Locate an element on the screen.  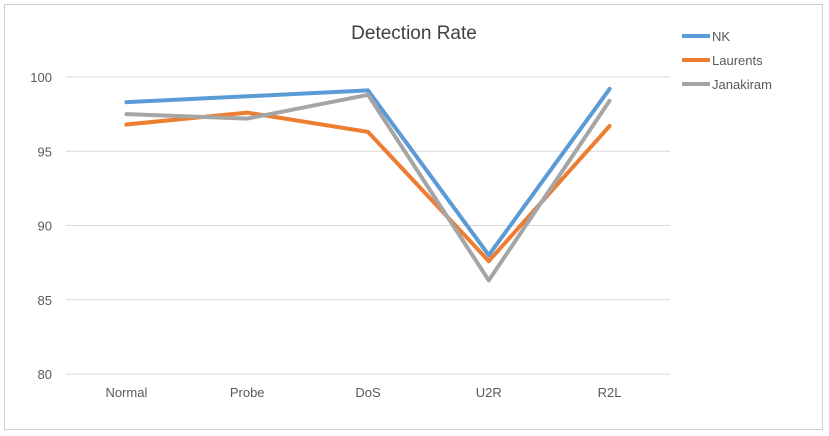
legend-label: Janakiram is located at coordinates (742, 84).